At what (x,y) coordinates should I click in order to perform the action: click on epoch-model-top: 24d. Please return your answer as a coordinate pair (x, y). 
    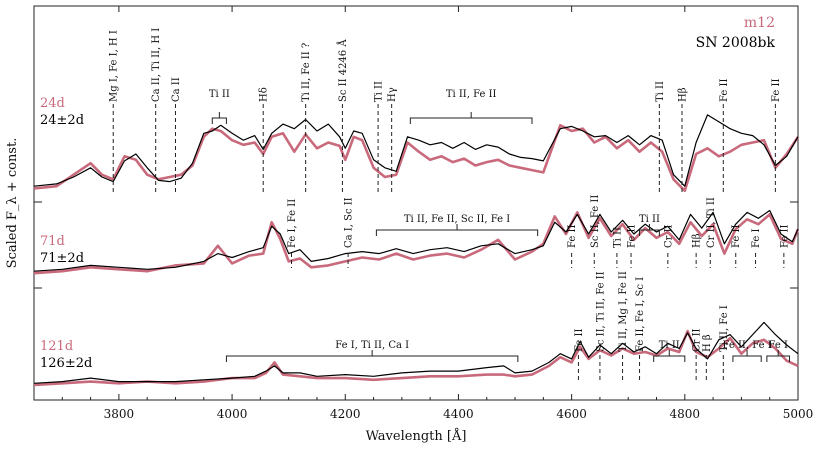
    Looking at the image, I should click on (52, 103).